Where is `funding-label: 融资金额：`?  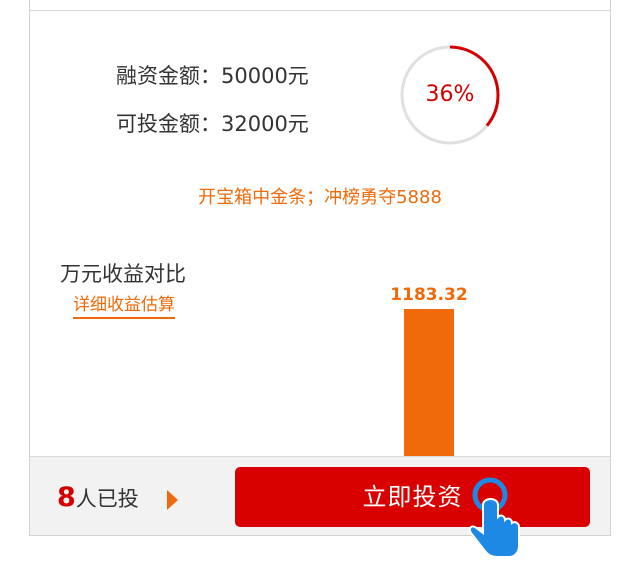 funding-label: 融资金额： is located at coordinates (168, 76).